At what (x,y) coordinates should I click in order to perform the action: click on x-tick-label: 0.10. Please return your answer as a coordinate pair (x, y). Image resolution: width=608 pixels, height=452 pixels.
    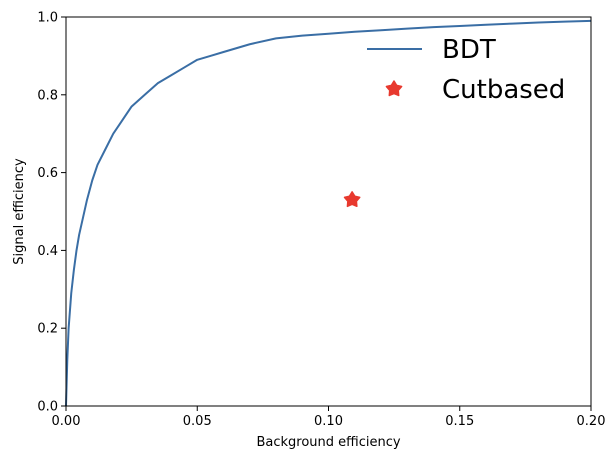
    Looking at the image, I should click on (328, 421).